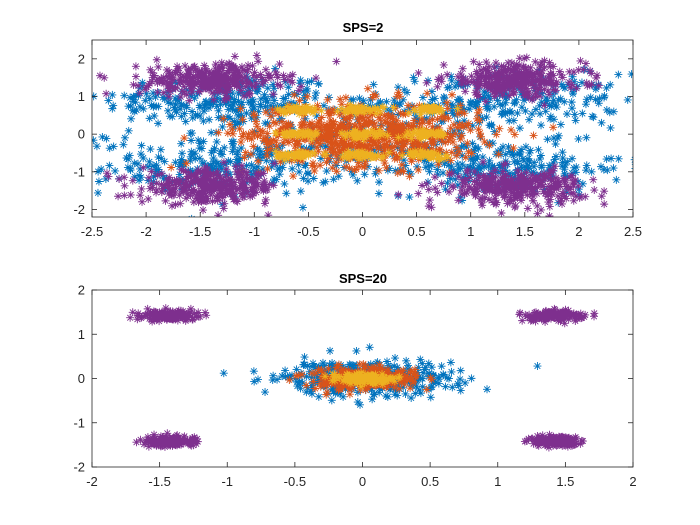 The image size is (700, 525). What do you see at coordinates (633, 231) in the screenshot?
I see `x-tick-label: 2.5` at bounding box center [633, 231].